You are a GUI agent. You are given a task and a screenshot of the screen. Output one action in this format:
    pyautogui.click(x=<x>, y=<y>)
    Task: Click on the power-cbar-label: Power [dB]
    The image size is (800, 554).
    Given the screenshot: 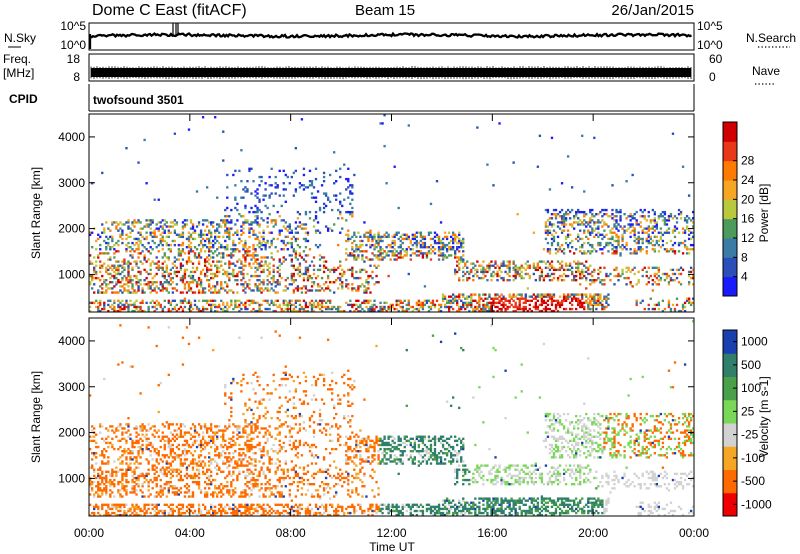 What is the action you would take?
    pyautogui.click(x=764, y=213)
    